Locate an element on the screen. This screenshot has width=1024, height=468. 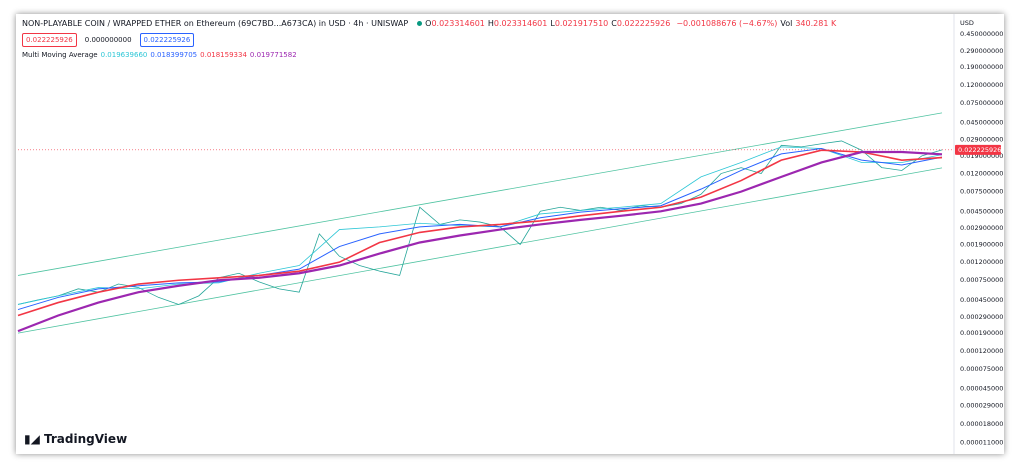
y-tick-label: 0.000011000 is located at coordinates (981, 443).